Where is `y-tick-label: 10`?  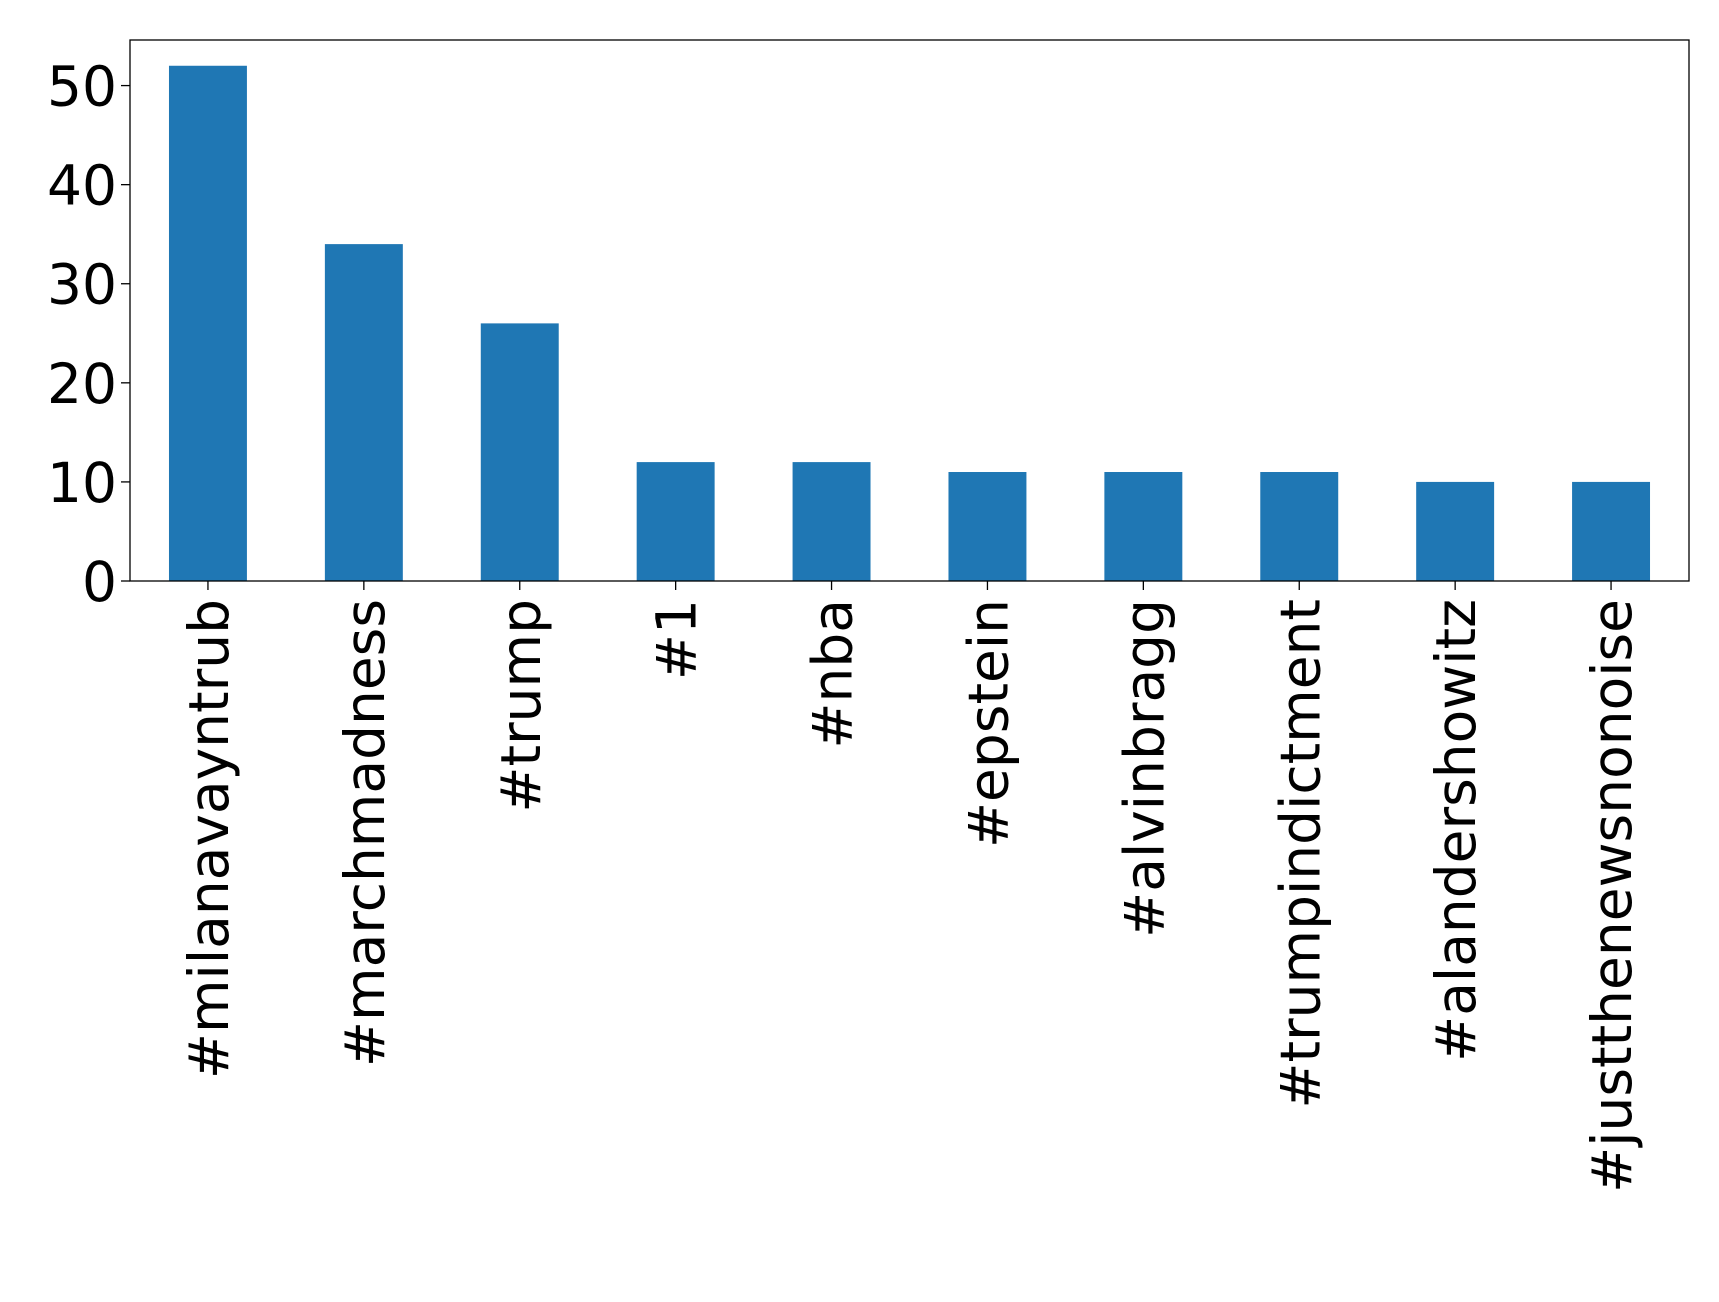
y-tick-label: 10 is located at coordinates (82, 483).